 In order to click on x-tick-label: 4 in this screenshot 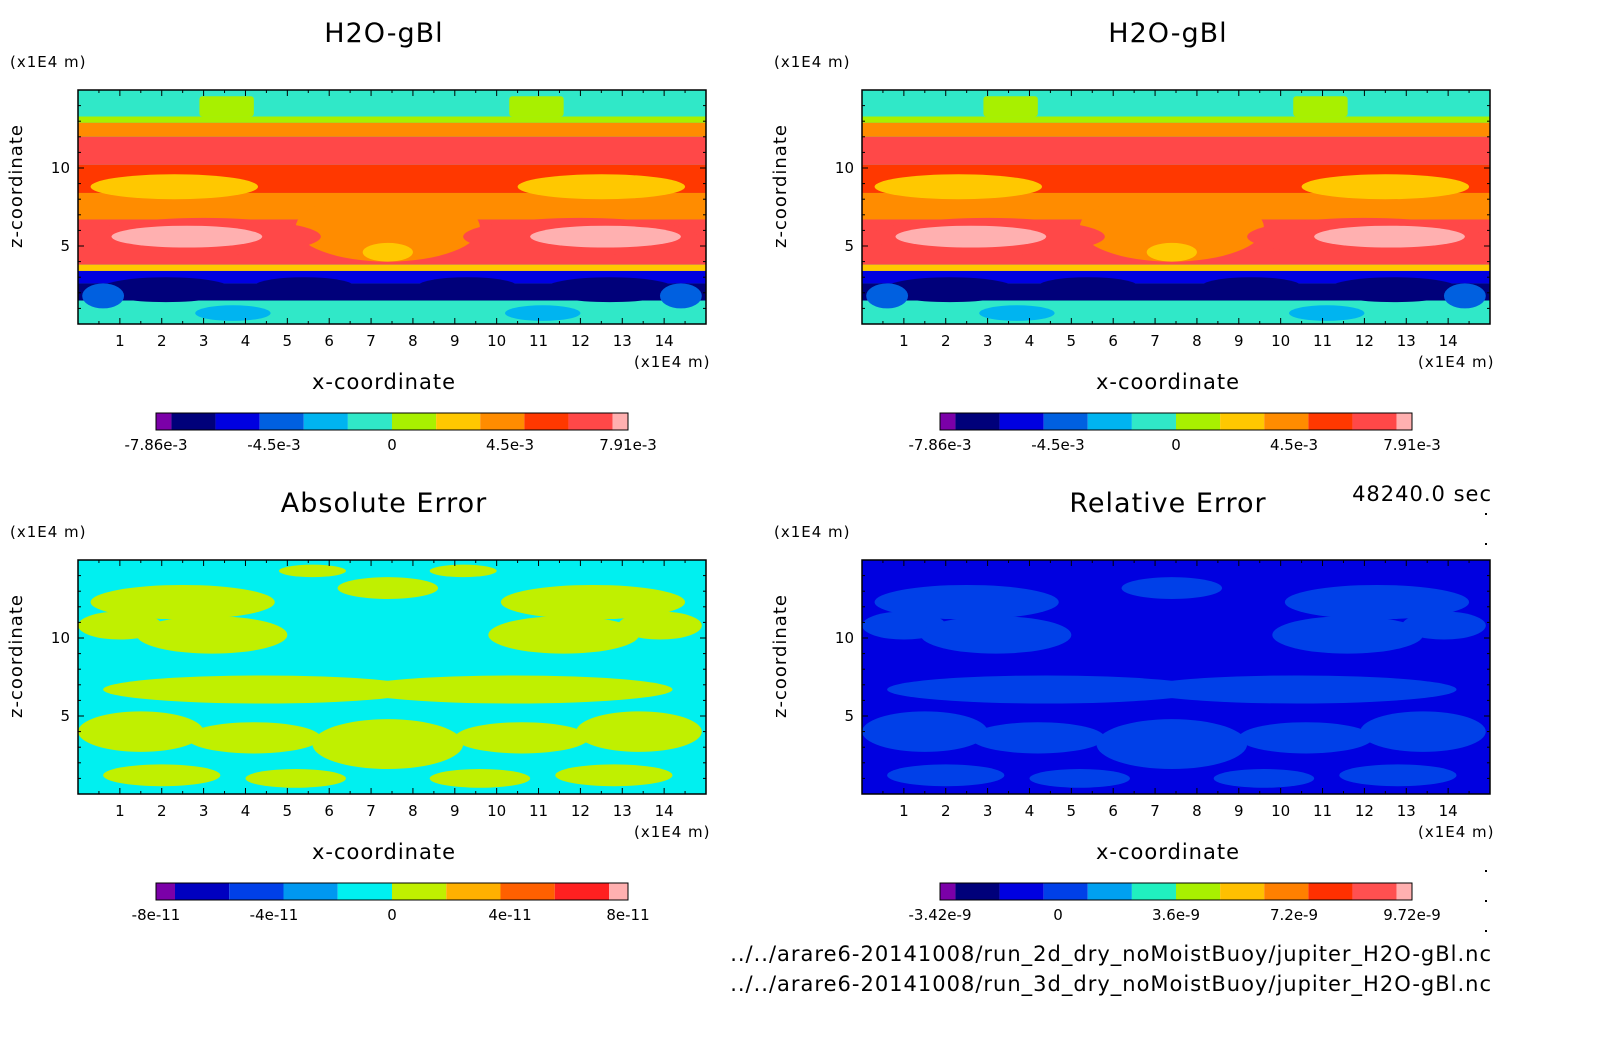, I will do `click(1030, 341)`.